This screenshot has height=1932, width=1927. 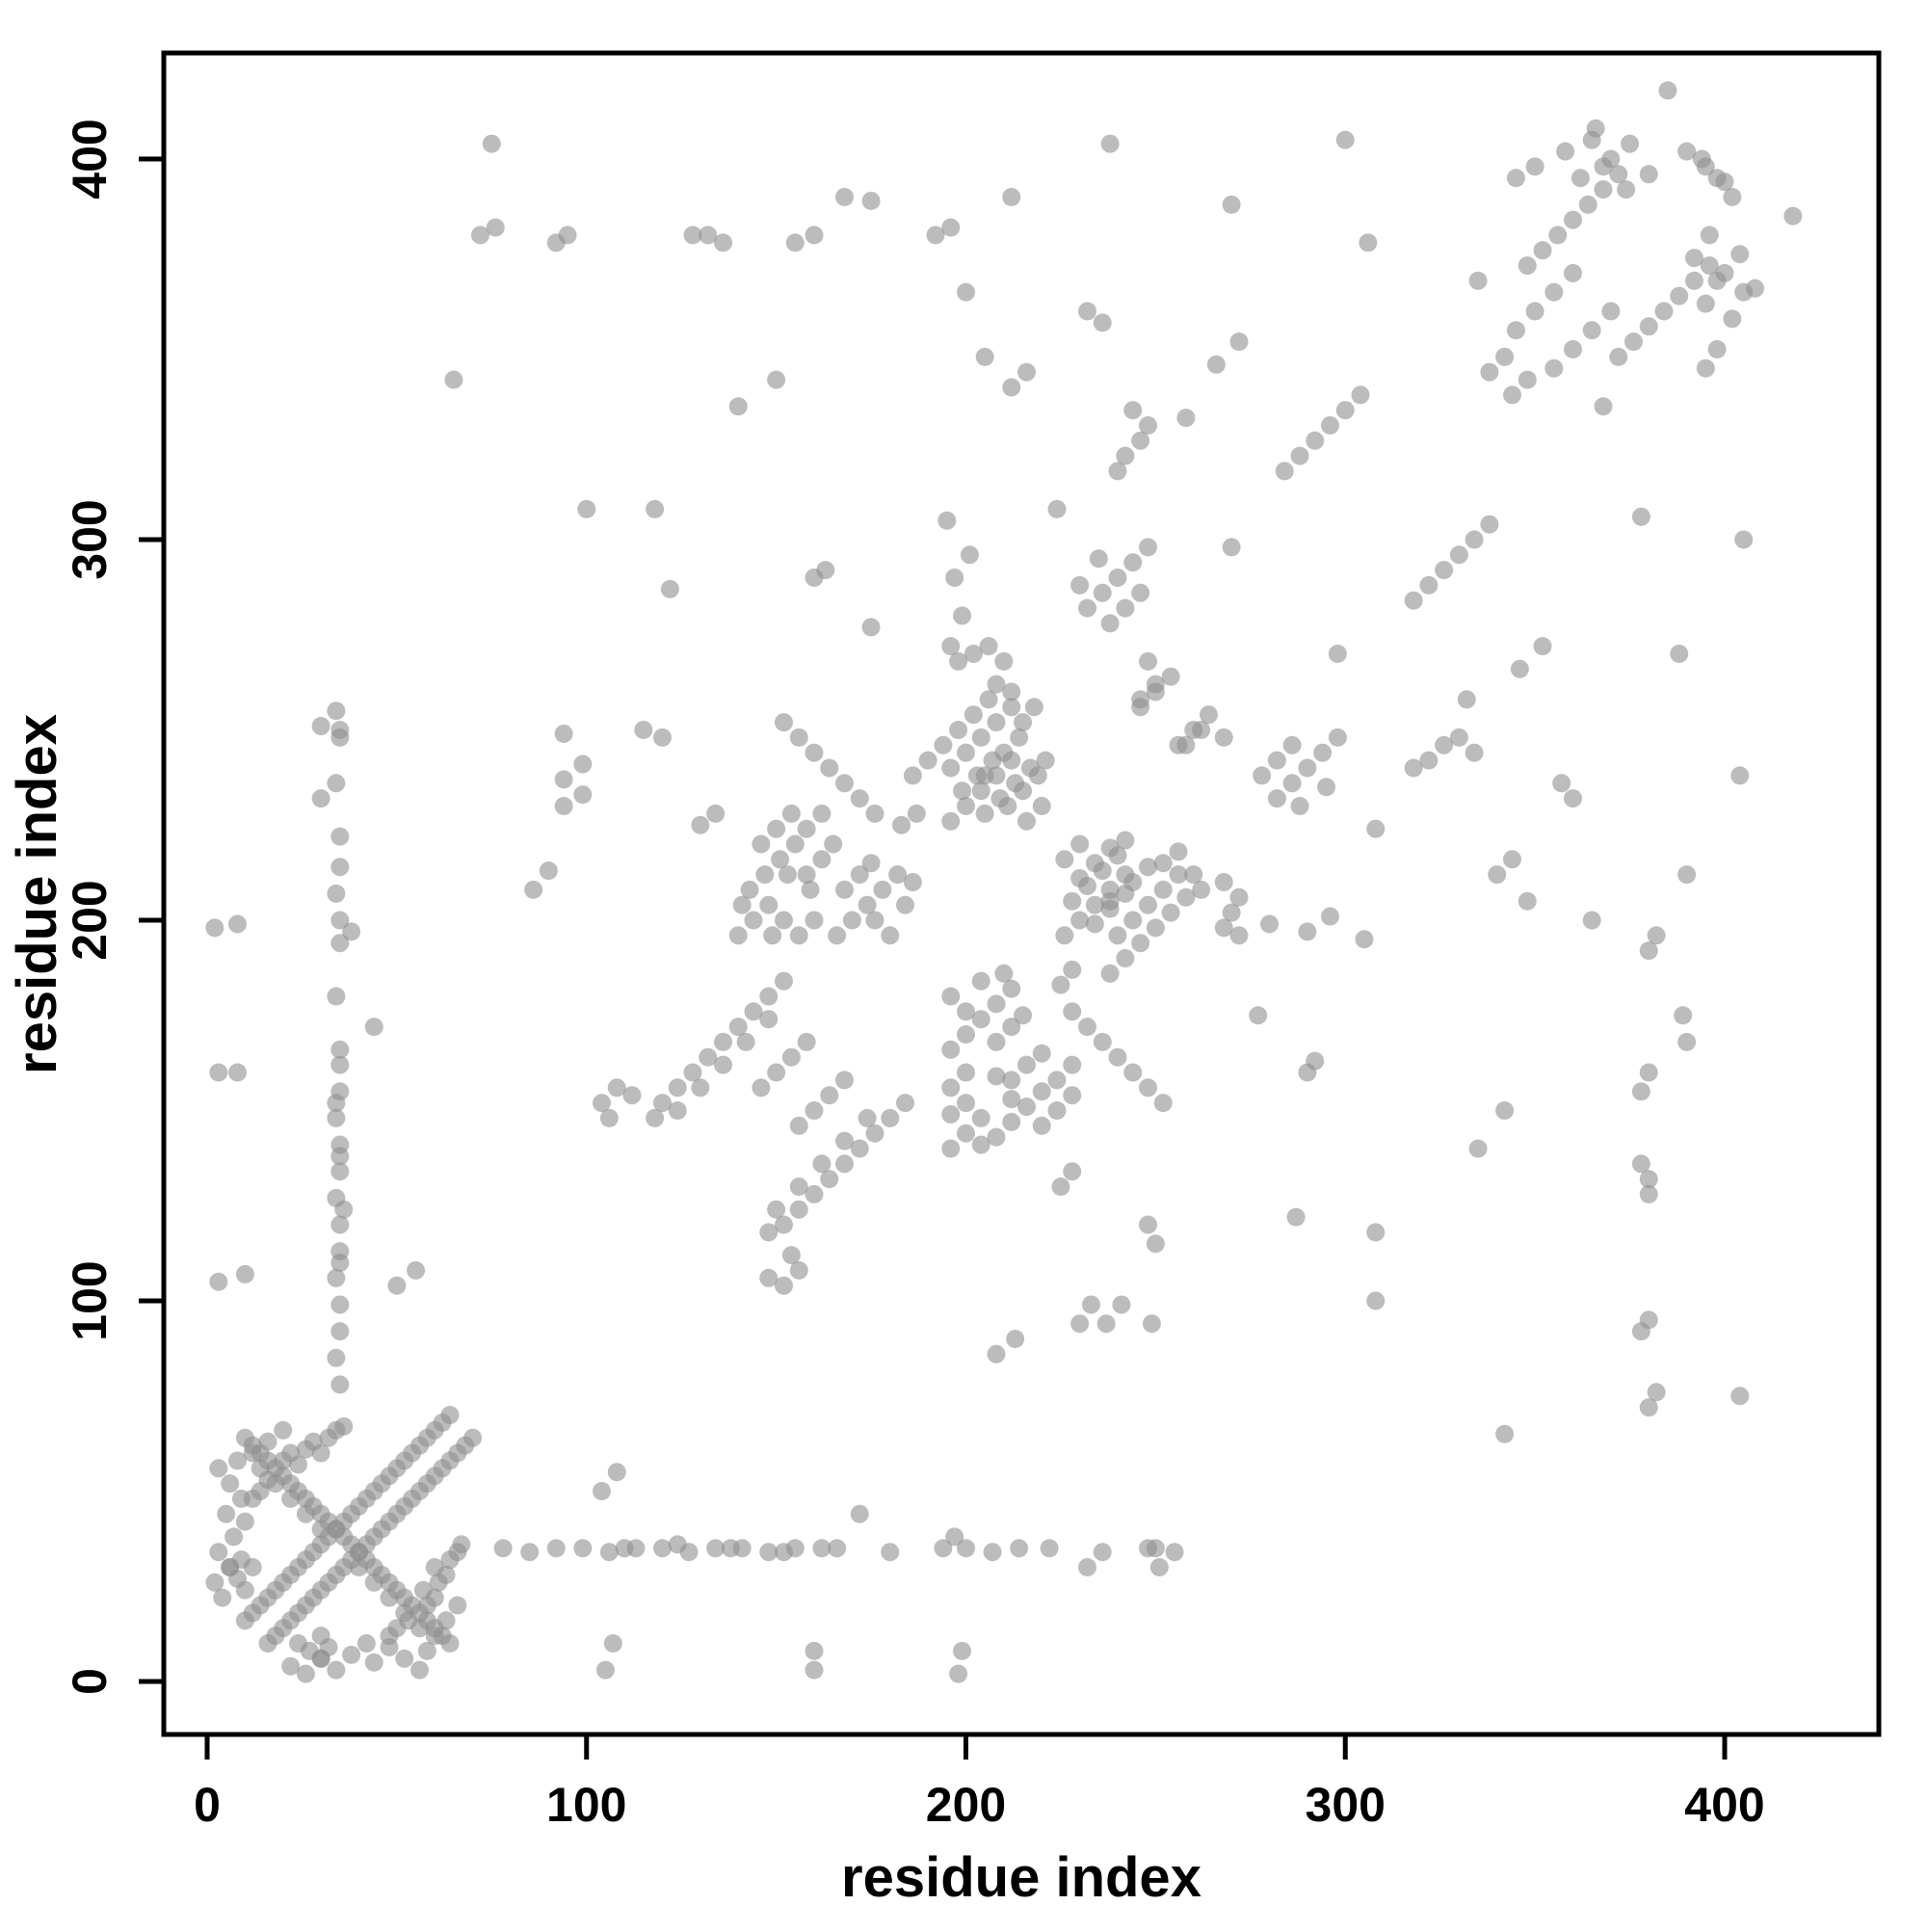 What do you see at coordinates (90, 1681) in the screenshot?
I see `y-tick-label: 0` at bounding box center [90, 1681].